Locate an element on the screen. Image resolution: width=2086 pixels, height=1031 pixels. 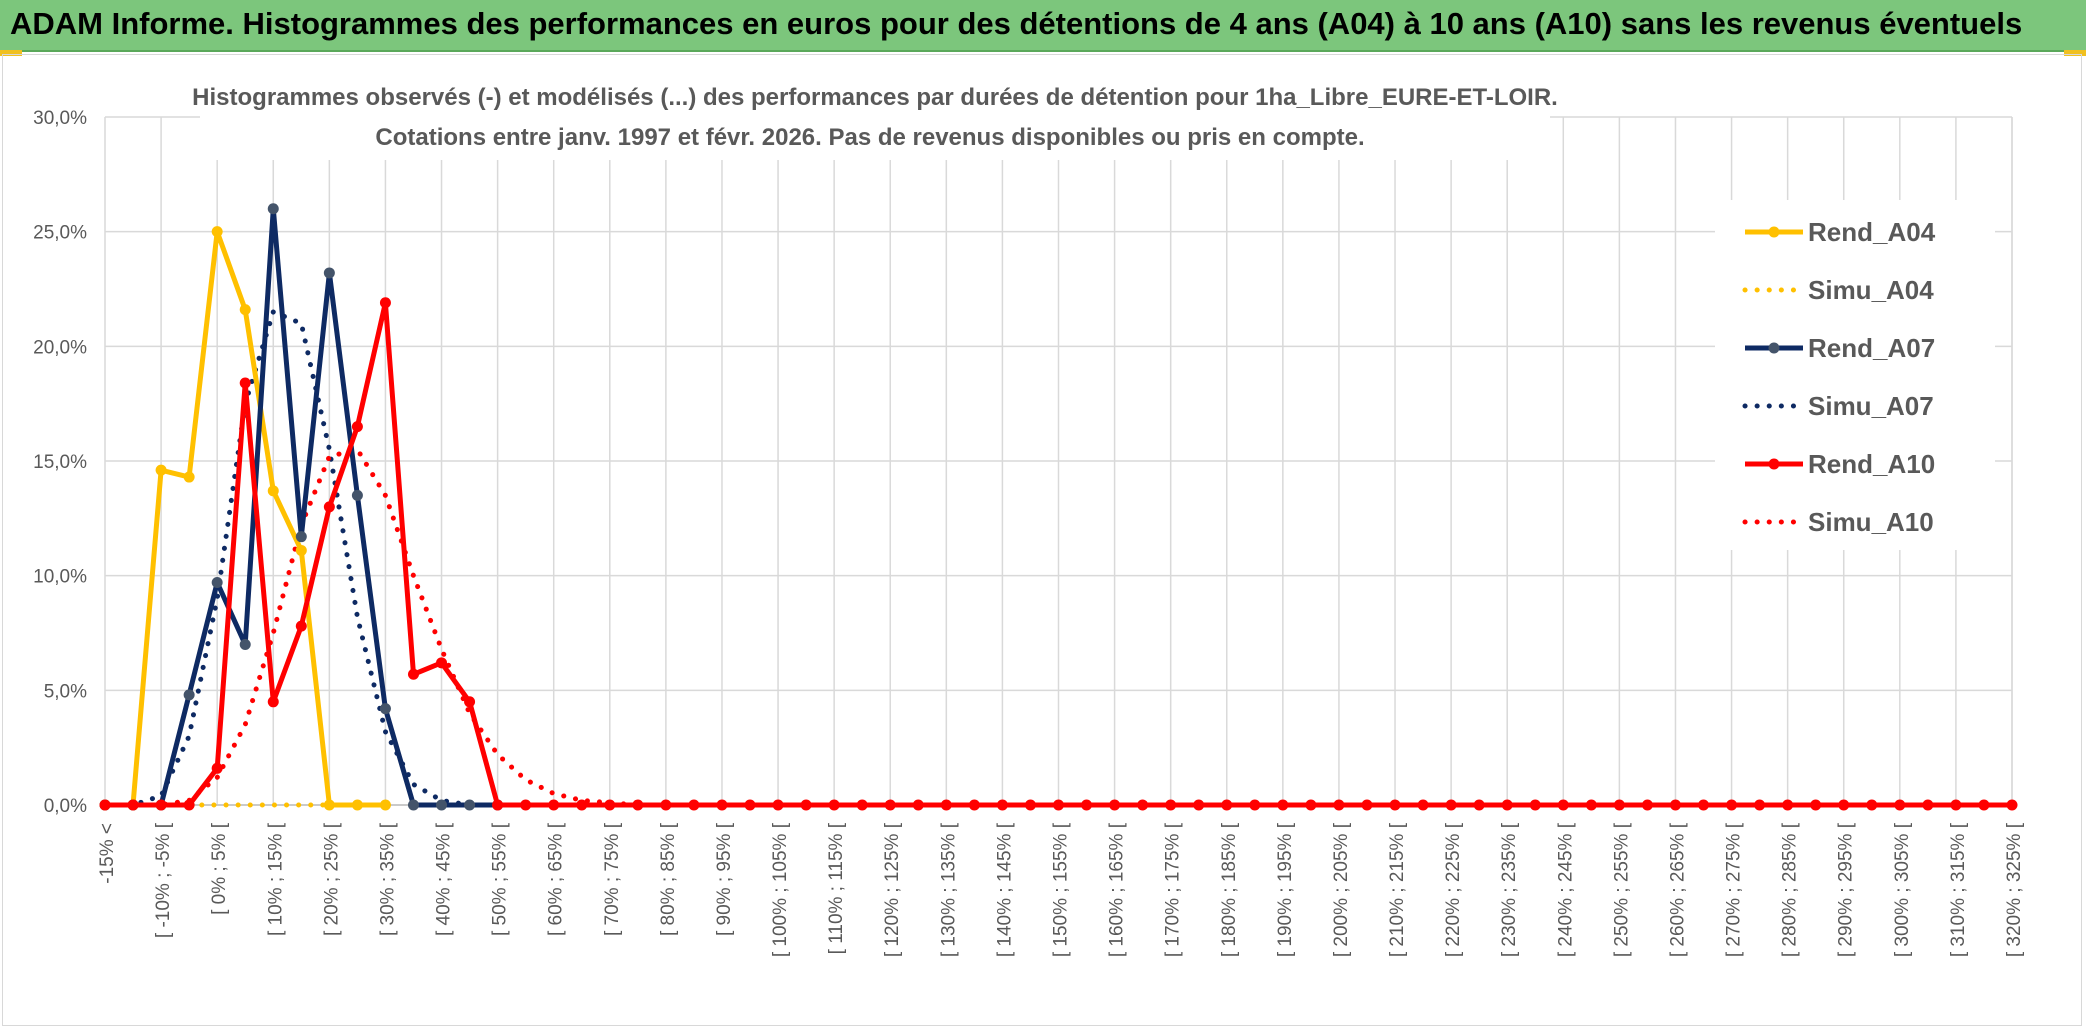
x-tick-label: [ 30% ; 35% [ is located at coordinates (387, 879).